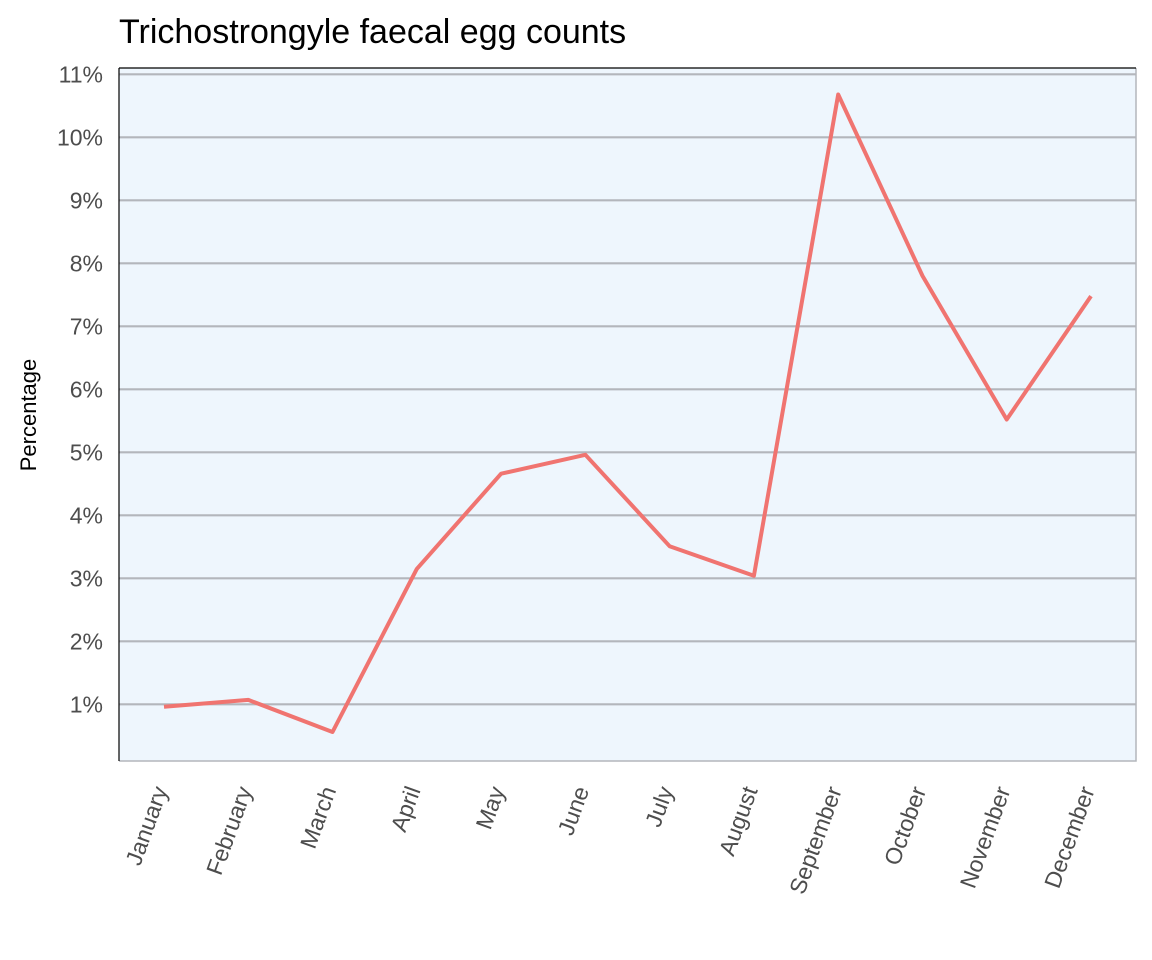 The image size is (1152, 960). What do you see at coordinates (86, 704) in the screenshot?
I see `y-tick-label: 1%` at bounding box center [86, 704].